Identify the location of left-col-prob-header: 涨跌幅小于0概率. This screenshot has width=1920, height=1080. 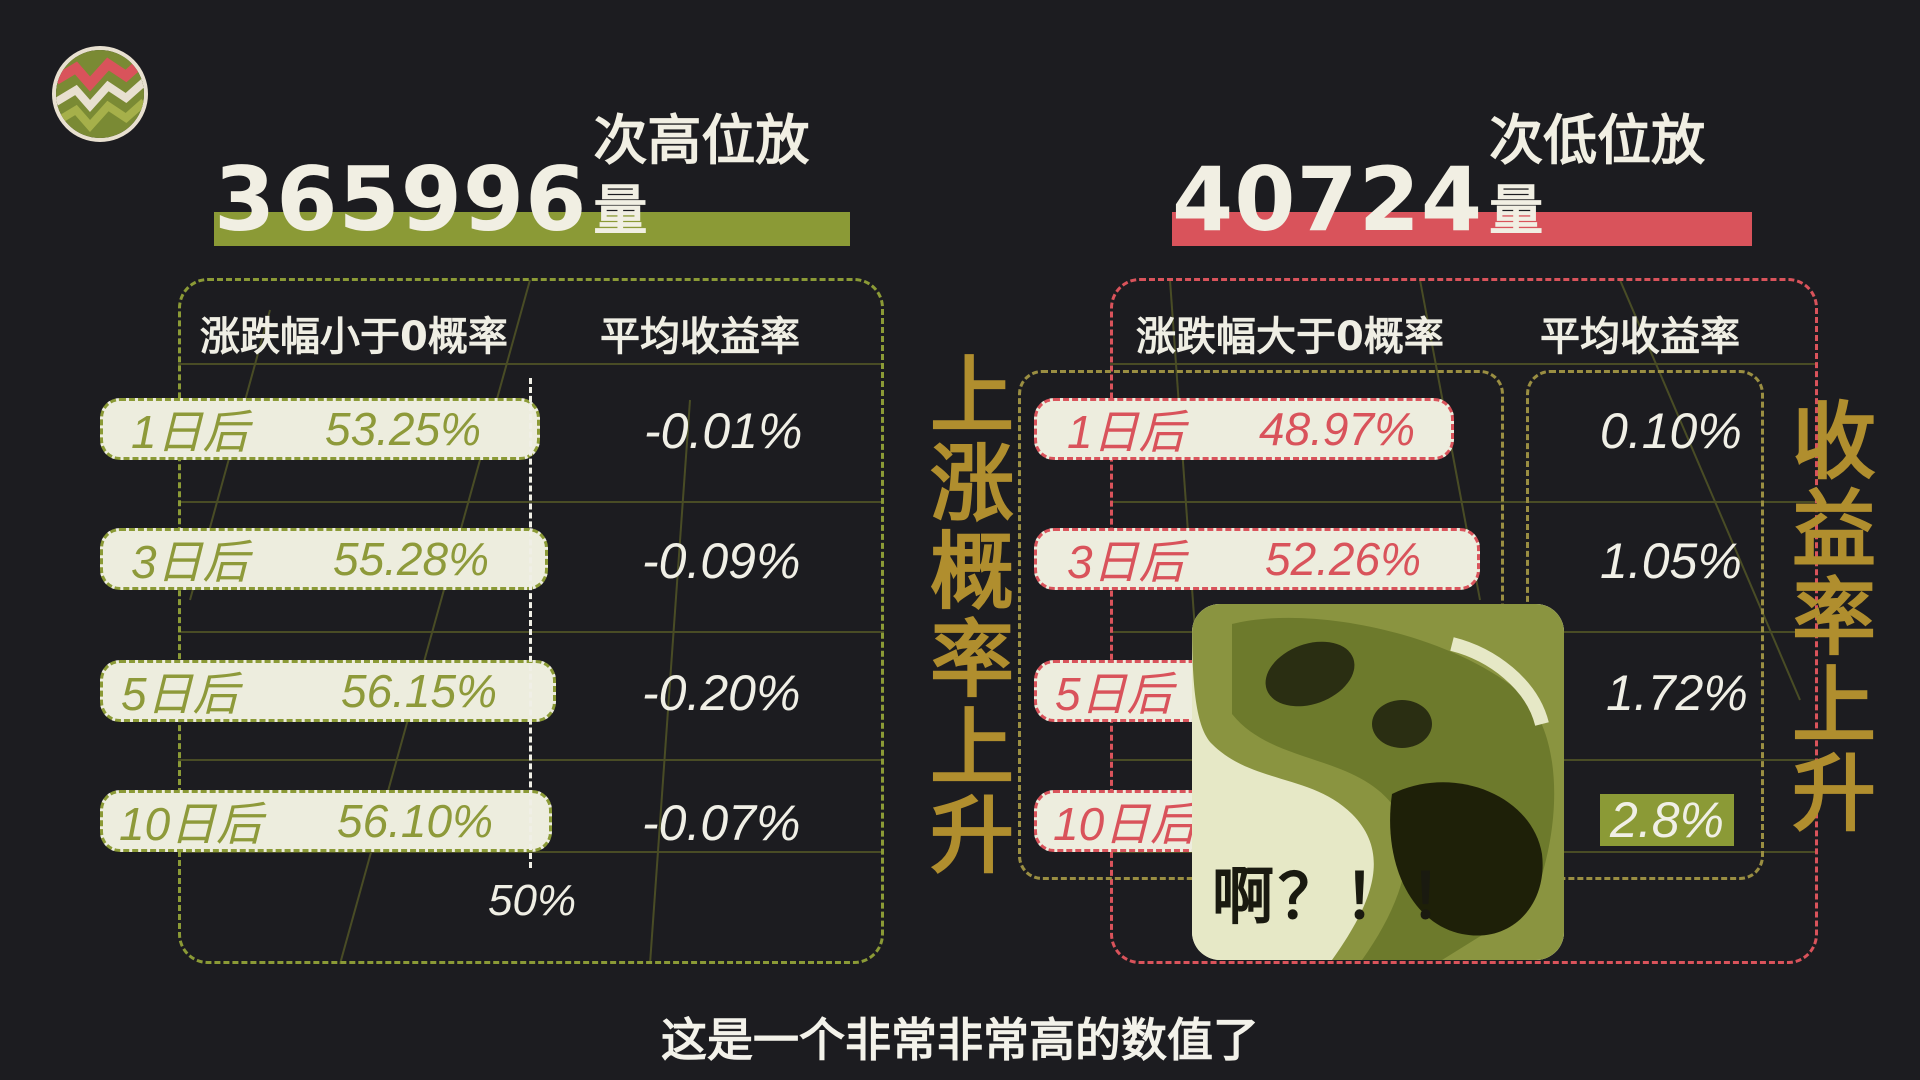
(354, 333).